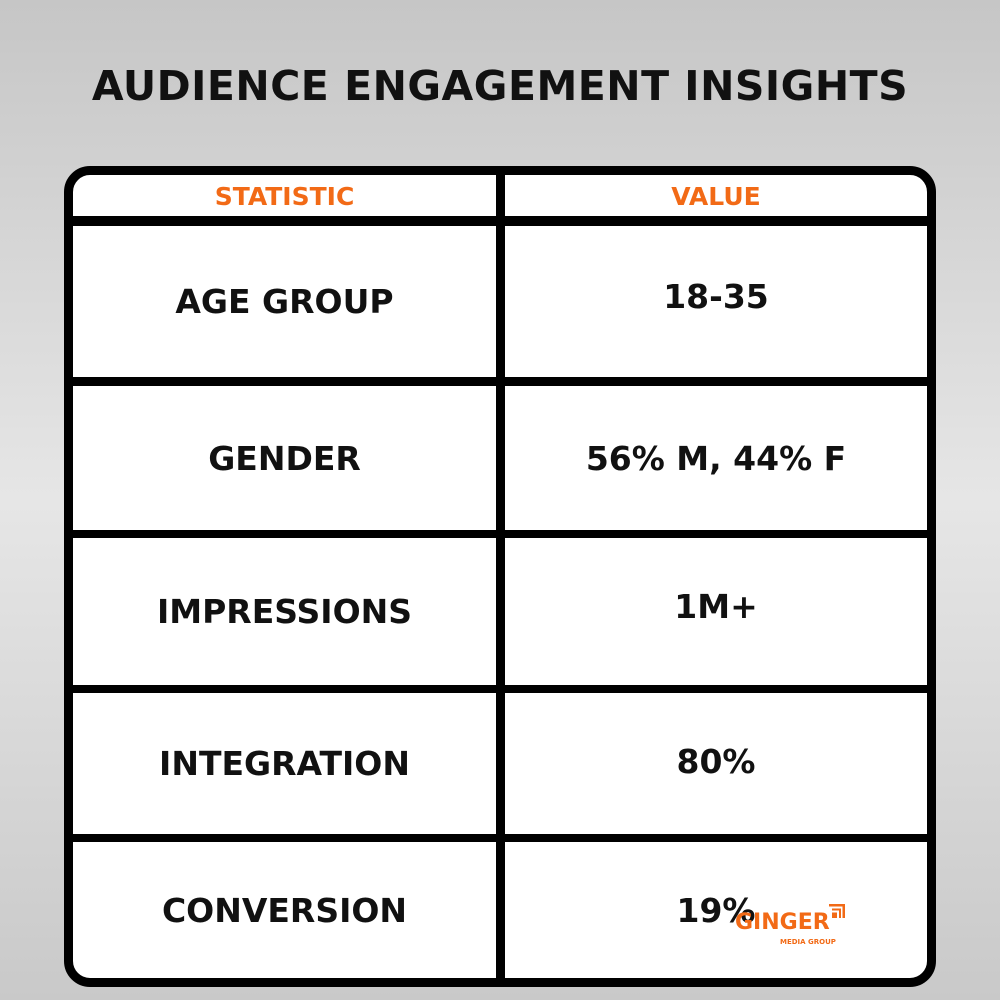  I want to click on row-statistic: IMPRESSIONS, so click(284, 611).